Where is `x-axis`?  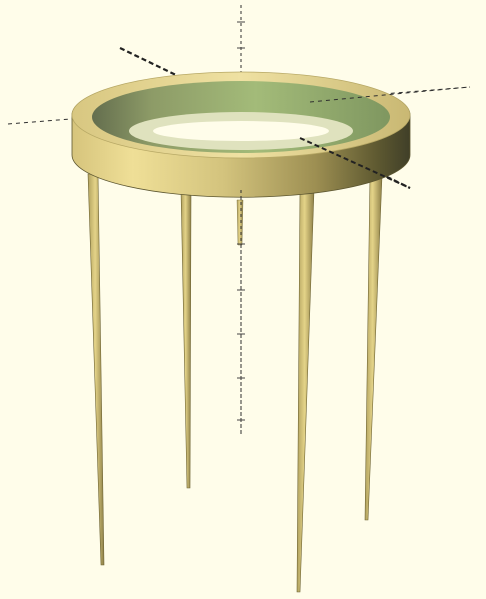
x-axis is located at coordinates (239, 105).